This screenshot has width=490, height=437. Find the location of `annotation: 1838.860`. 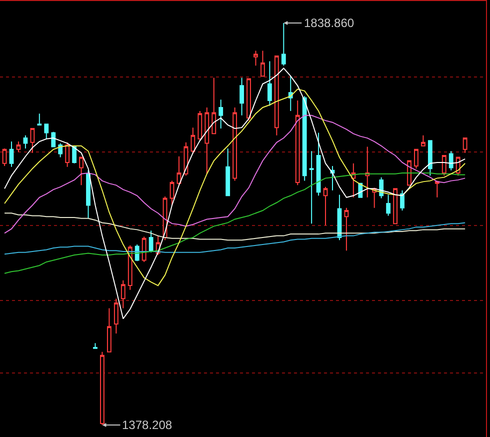

annotation: 1838.860 is located at coordinates (329, 23).